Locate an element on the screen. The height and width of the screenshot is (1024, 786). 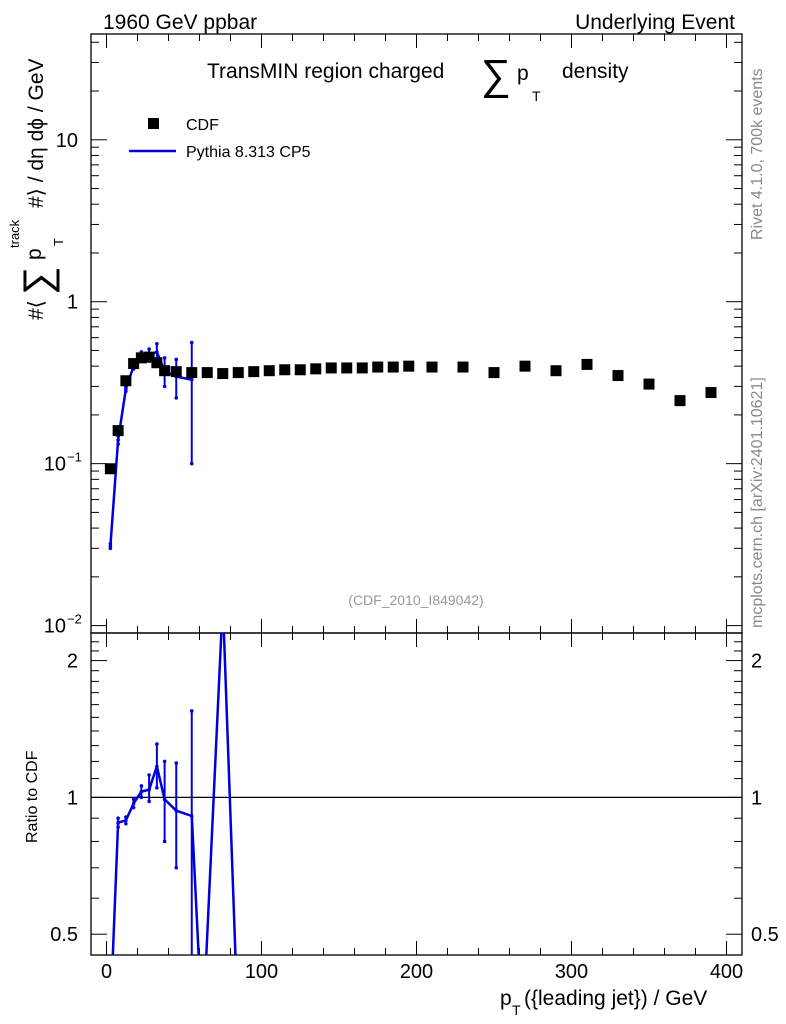
ylabel-a: #⟨ is located at coordinates (36, 310).